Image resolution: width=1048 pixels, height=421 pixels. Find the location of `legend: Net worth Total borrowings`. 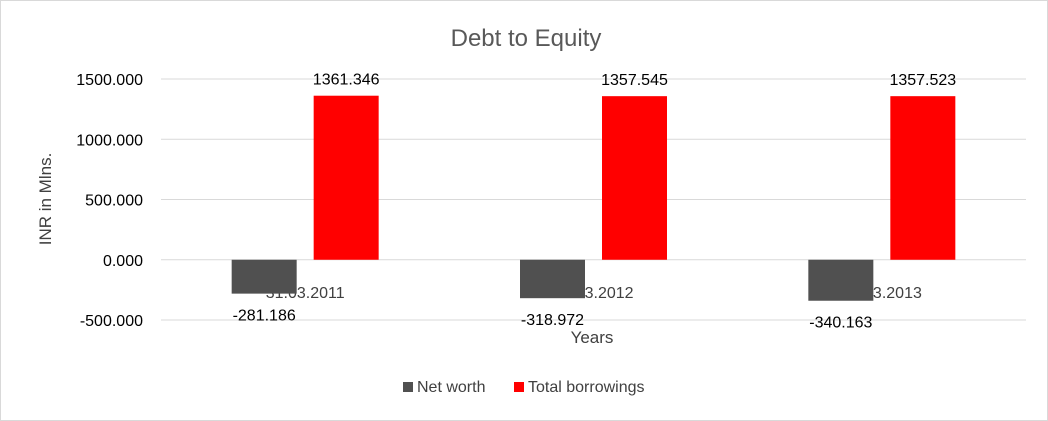

legend: Net worth Total borrowings is located at coordinates (524, 387).